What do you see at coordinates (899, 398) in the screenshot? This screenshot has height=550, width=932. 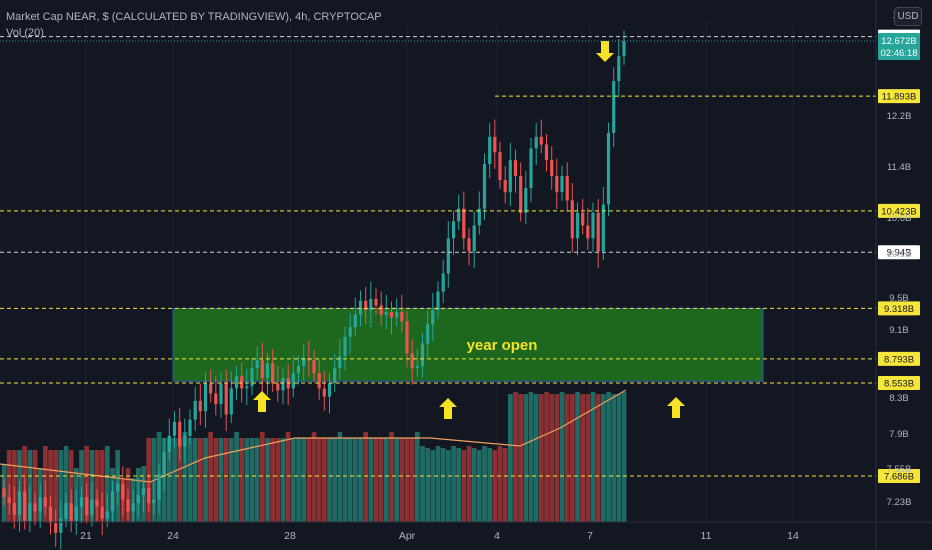 I see `price-tick: 8.3B` at bounding box center [899, 398].